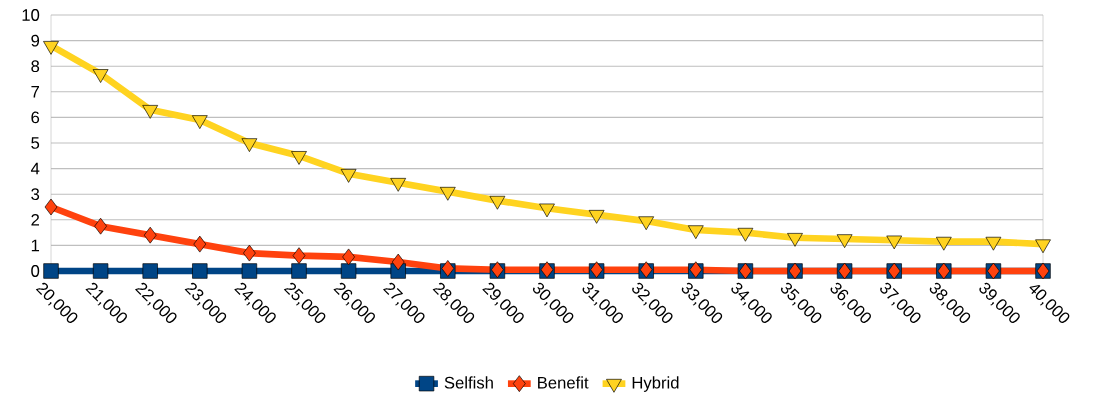 This screenshot has height=400, width=1098. Describe the element at coordinates (31, 15) in the screenshot. I see `y-tick-label: 10` at that location.